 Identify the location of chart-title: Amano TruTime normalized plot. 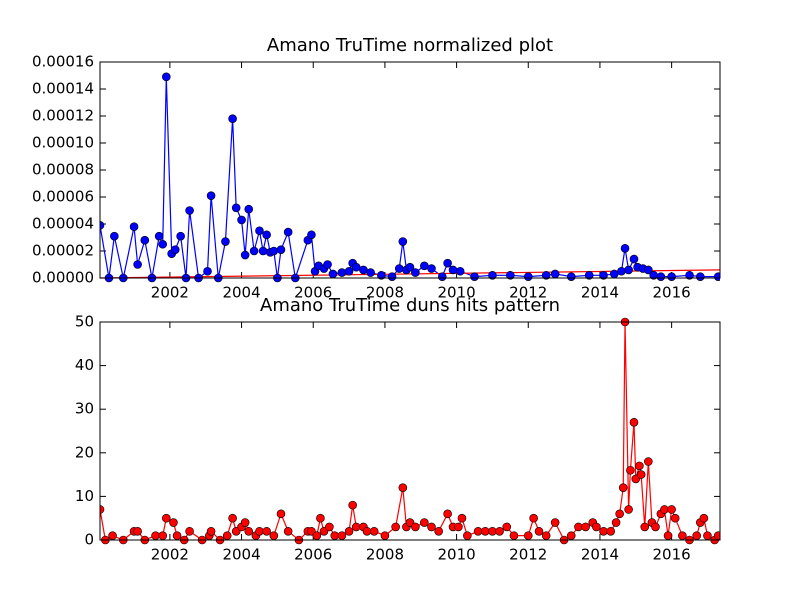
(410, 45).